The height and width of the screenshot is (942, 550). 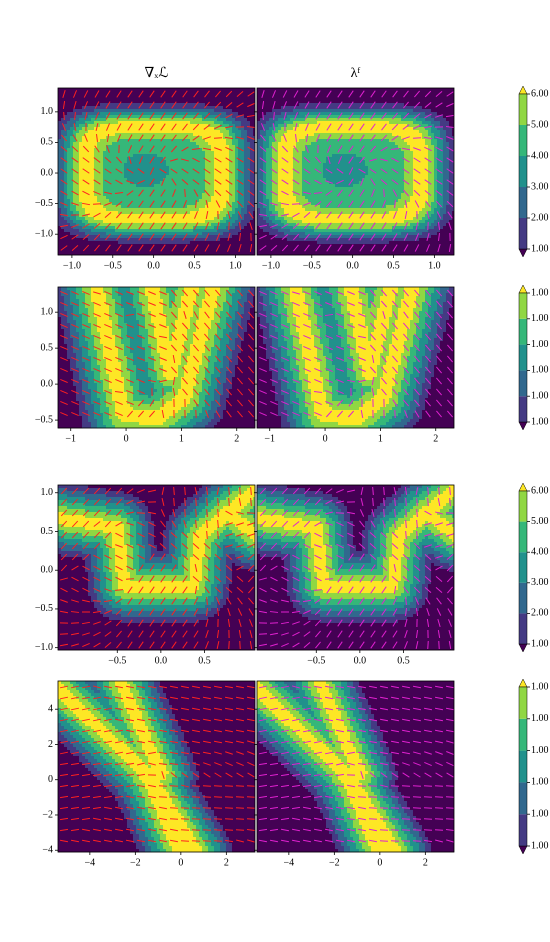 What do you see at coordinates (271, 265) in the screenshot?
I see `x-tick-label: −1.0` at bounding box center [271, 265].